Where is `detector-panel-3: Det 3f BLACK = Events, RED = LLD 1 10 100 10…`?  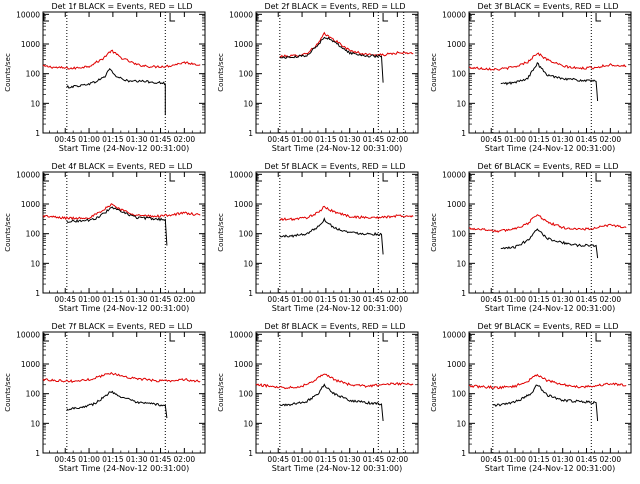
detector-panel-3: Det 3f BLACK = Events, RED = LLD 1 10 100 10… is located at coordinates (532, 80).